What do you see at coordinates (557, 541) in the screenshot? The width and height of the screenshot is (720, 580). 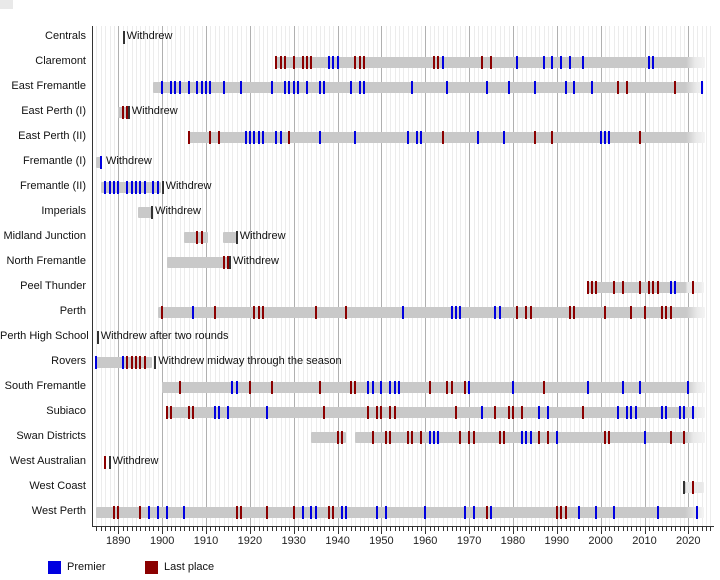 I see `x-axis-tick-label: 1990` at bounding box center [557, 541].